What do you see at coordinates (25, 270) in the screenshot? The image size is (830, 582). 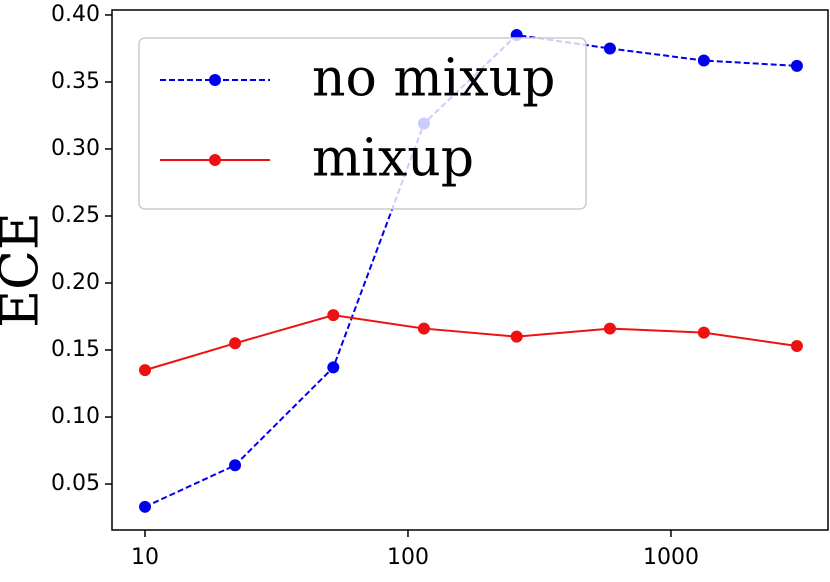 I see `y-axis-label: ECE` at bounding box center [25, 270].